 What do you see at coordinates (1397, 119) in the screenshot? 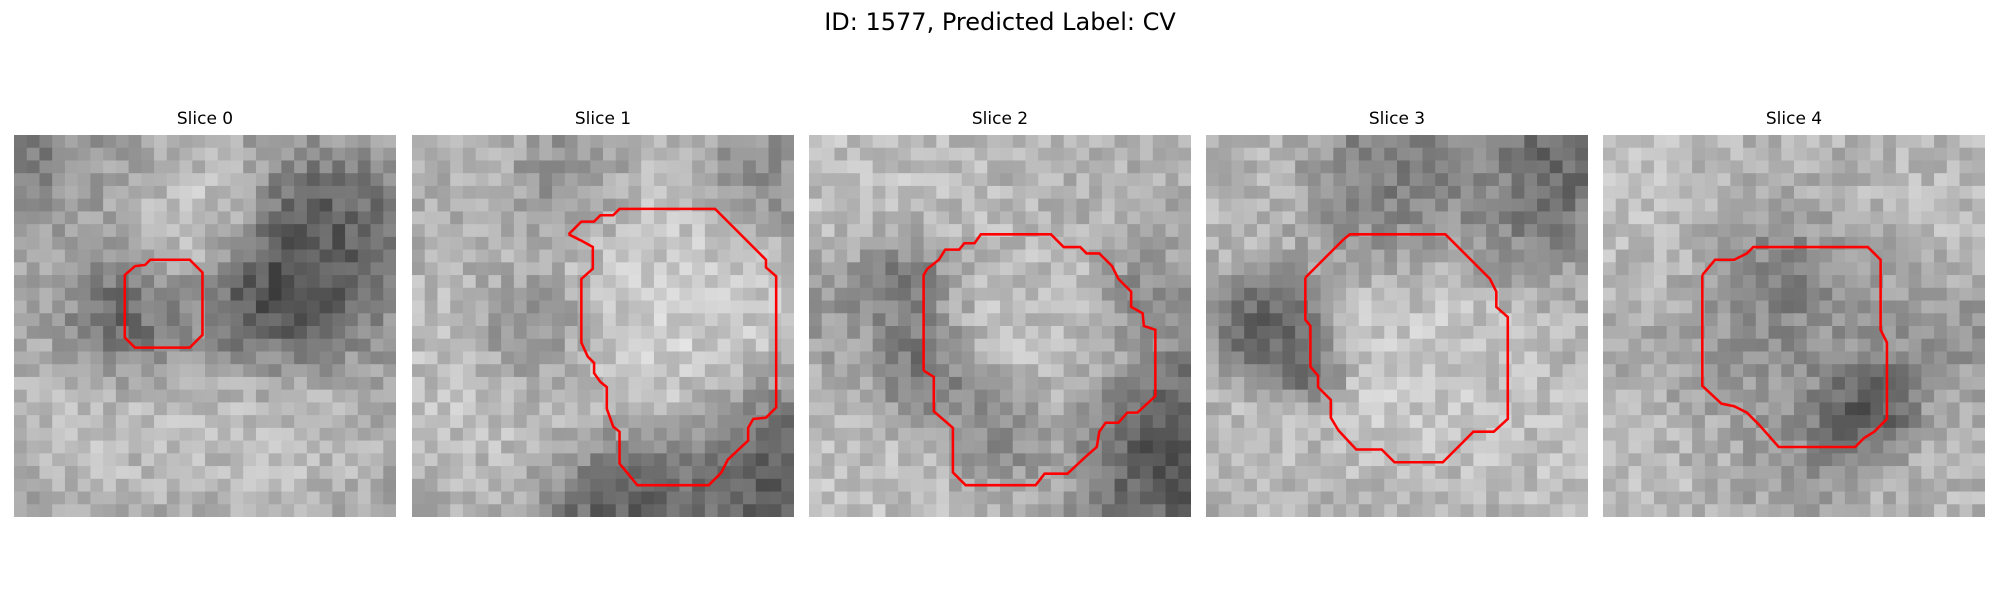
I see `slice-title: Slice 3` at bounding box center [1397, 119].